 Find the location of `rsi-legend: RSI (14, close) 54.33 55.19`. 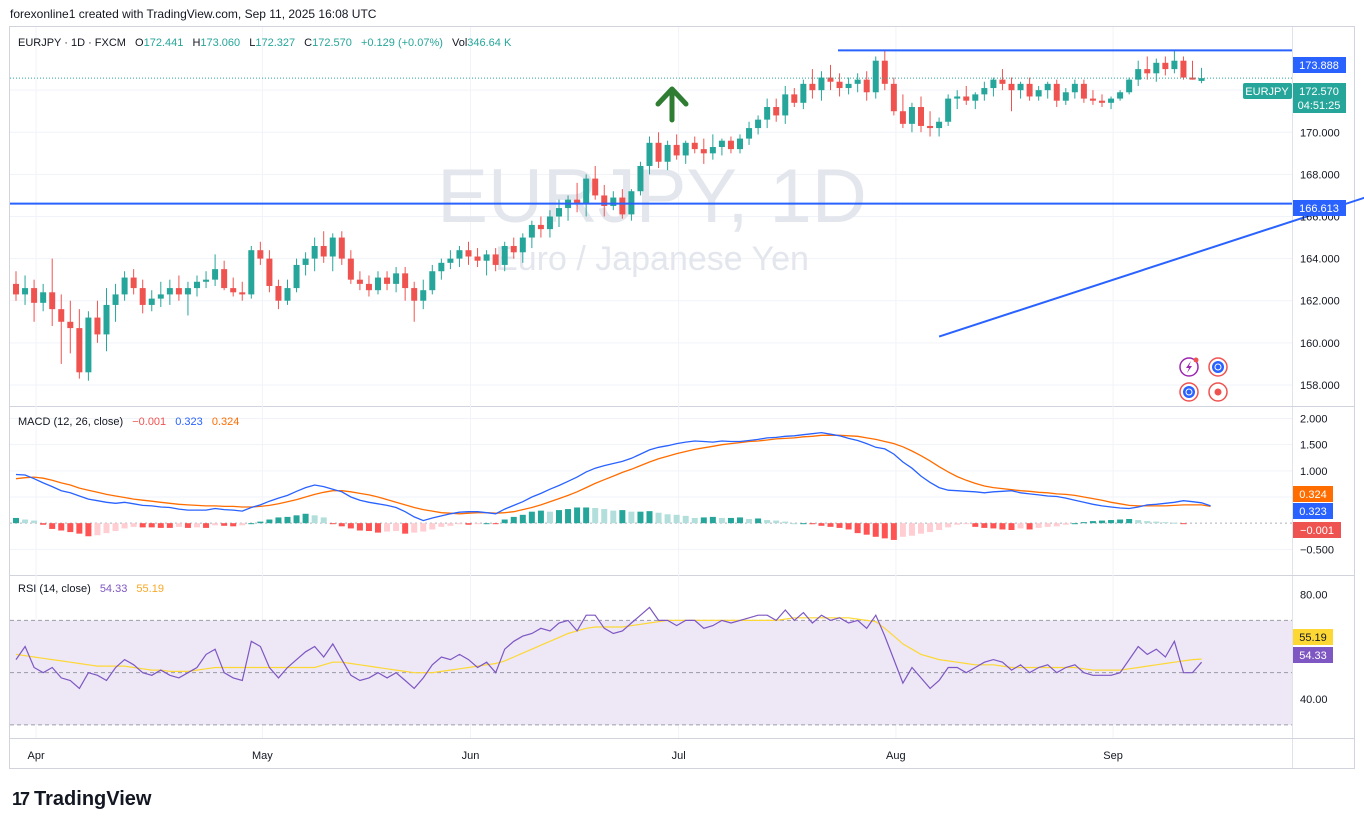

rsi-legend: RSI (14, close) 54.33 55.19 is located at coordinates (91, 589).